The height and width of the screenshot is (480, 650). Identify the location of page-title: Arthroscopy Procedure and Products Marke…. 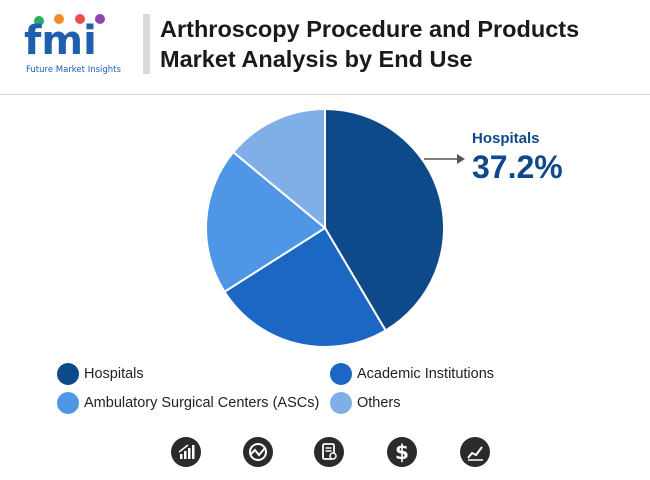
(400, 44).